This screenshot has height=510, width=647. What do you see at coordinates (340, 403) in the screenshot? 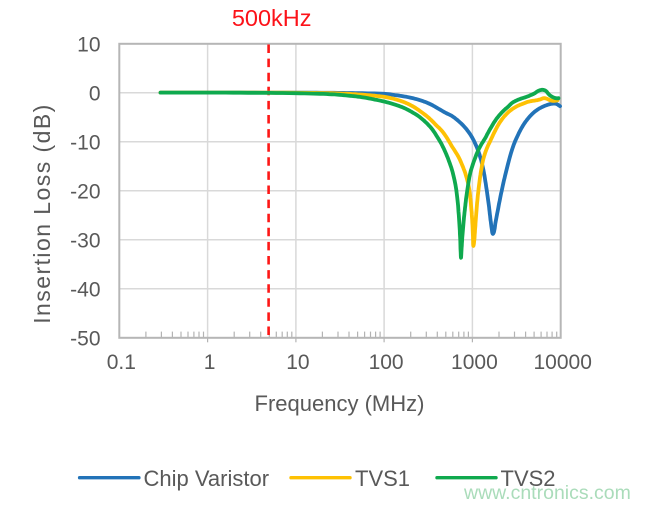
I see `svg-text: Frequency (MHz)` at bounding box center [340, 403].